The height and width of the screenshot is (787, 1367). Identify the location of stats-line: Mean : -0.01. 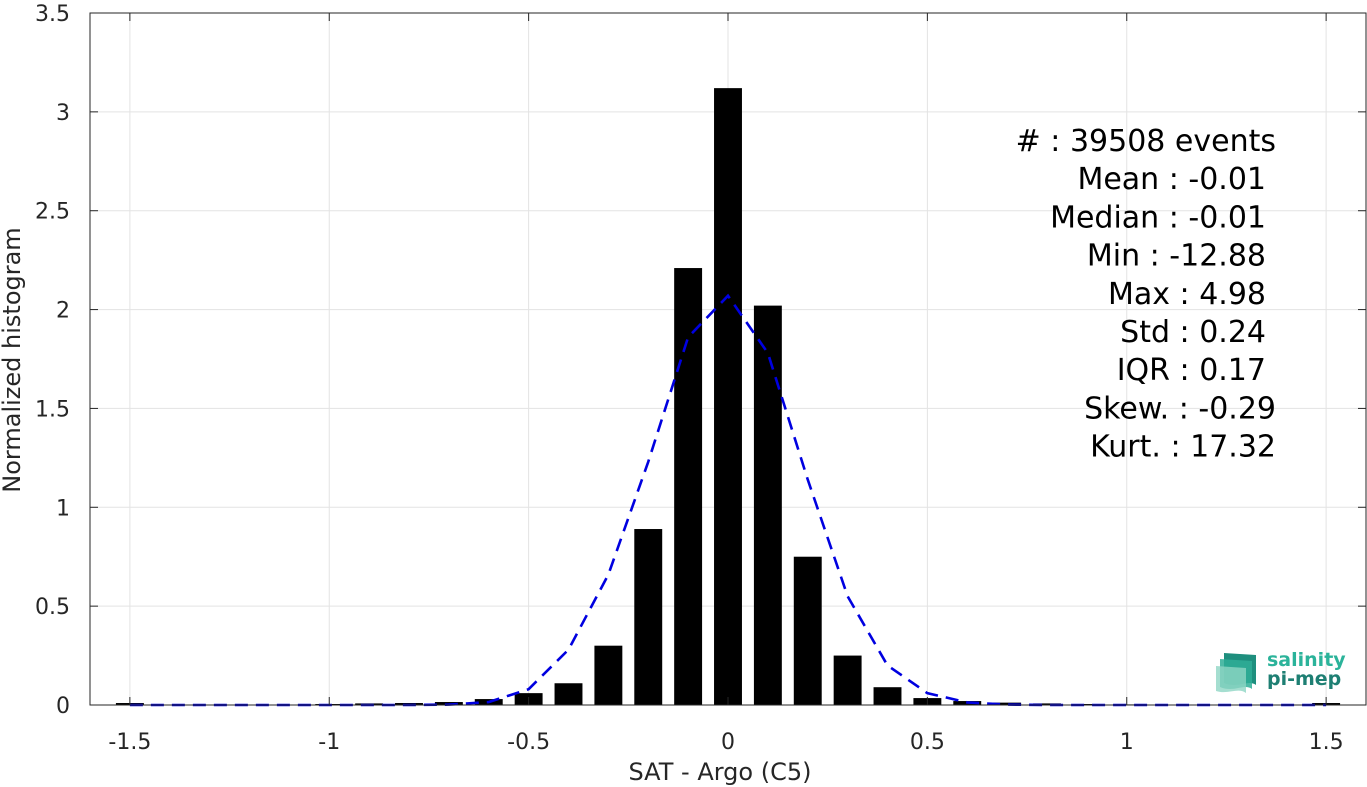
(1171, 179).